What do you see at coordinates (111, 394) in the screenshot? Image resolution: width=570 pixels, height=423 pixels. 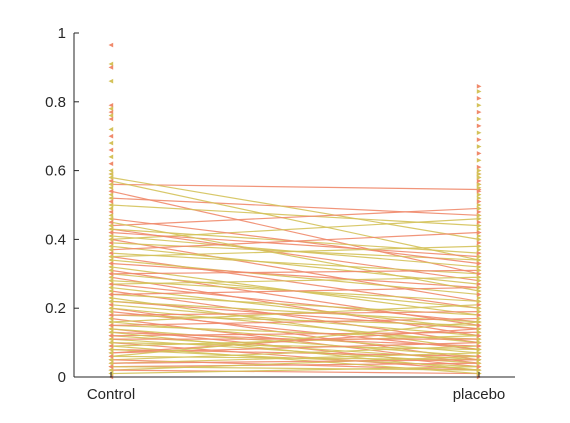 I see `x-tick-label-control: Control` at bounding box center [111, 394].